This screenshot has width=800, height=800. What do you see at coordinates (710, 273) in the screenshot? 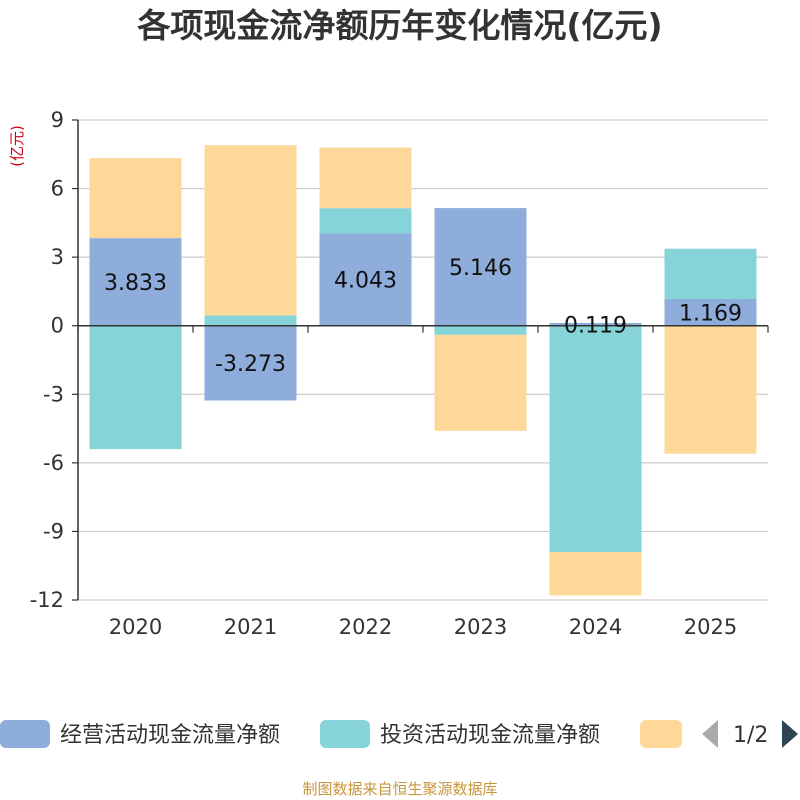
I see `bar-investing-2025` at bounding box center [710, 273].